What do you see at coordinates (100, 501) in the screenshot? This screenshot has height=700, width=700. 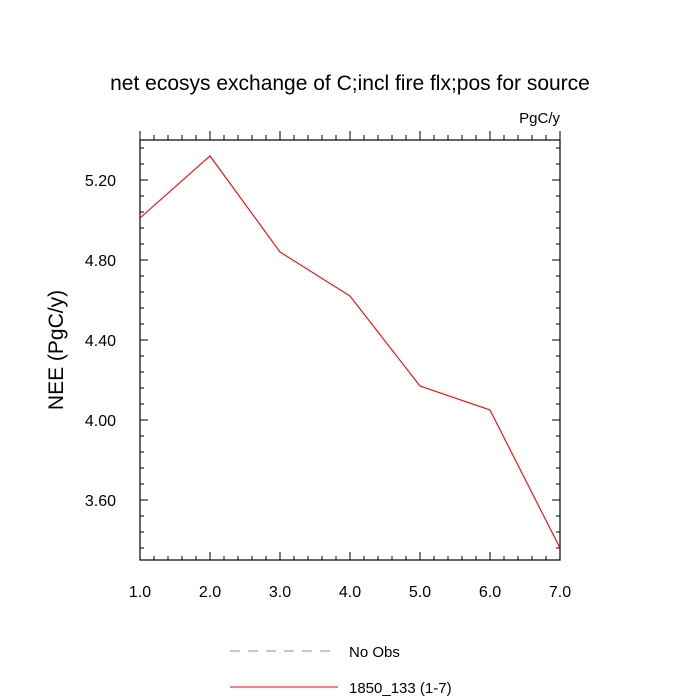 I see `y-tick-label: 3.60` at bounding box center [100, 501].